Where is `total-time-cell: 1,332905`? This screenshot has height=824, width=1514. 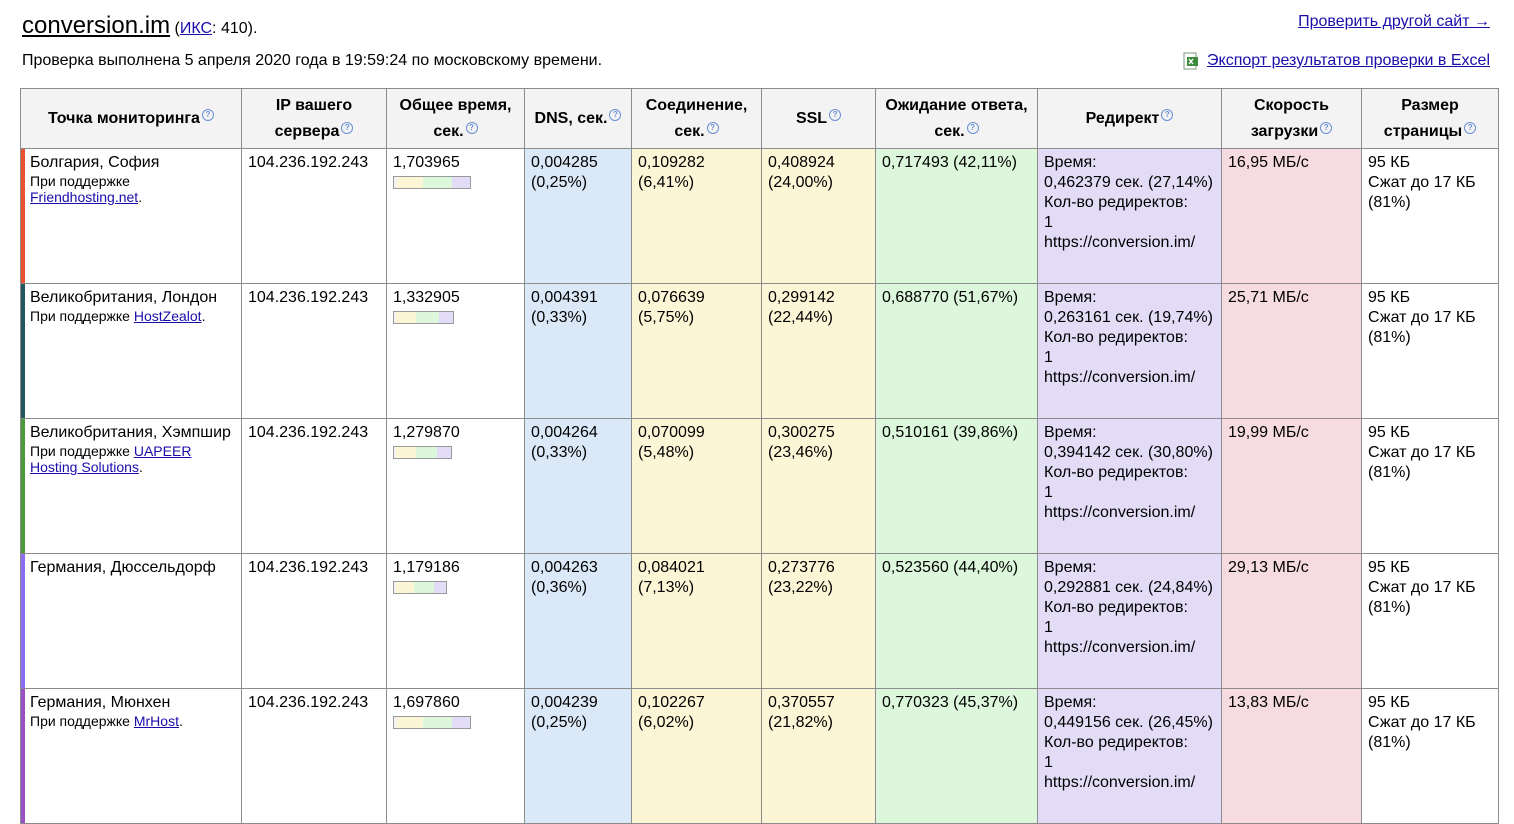 total-time-cell: 1,332905 is located at coordinates (455, 351).